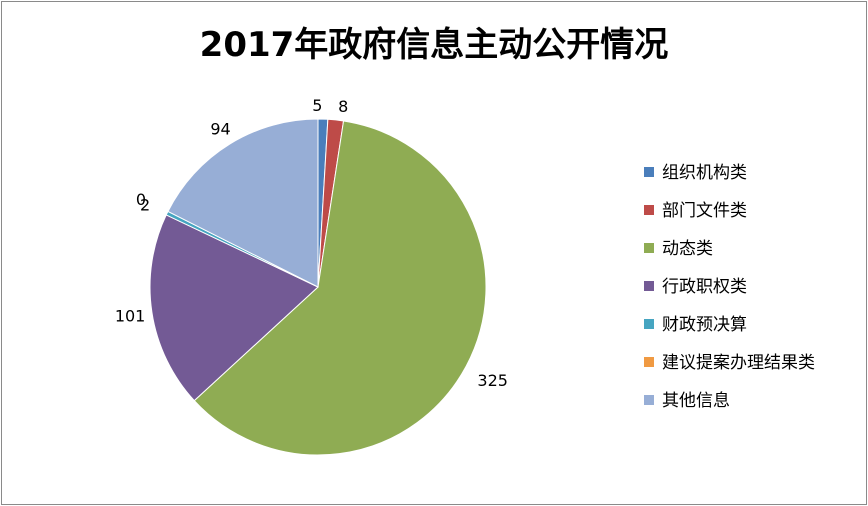 This screenshot has height=506, width=868. I want to click on legend-item: 其他信息, so click(687, 401).